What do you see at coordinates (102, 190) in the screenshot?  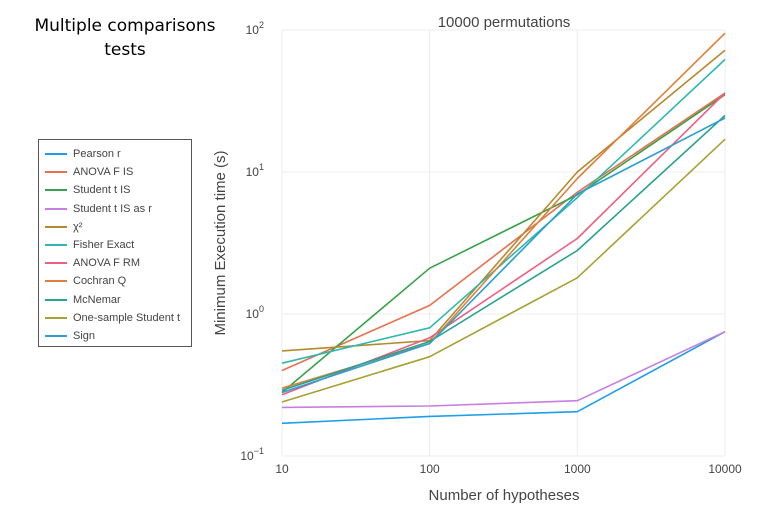 I see `legend-label: Student t IS` at bounding box center [102, 190].